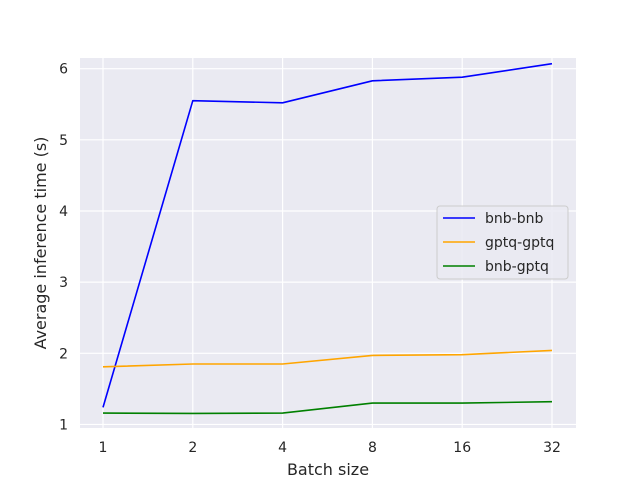 This screenshot has width=640, height=480. Describe the element at coordinates (63, 248) in the screenshot. I see `y-axis-ticks: 1 2 3 4 5 6` at that location.